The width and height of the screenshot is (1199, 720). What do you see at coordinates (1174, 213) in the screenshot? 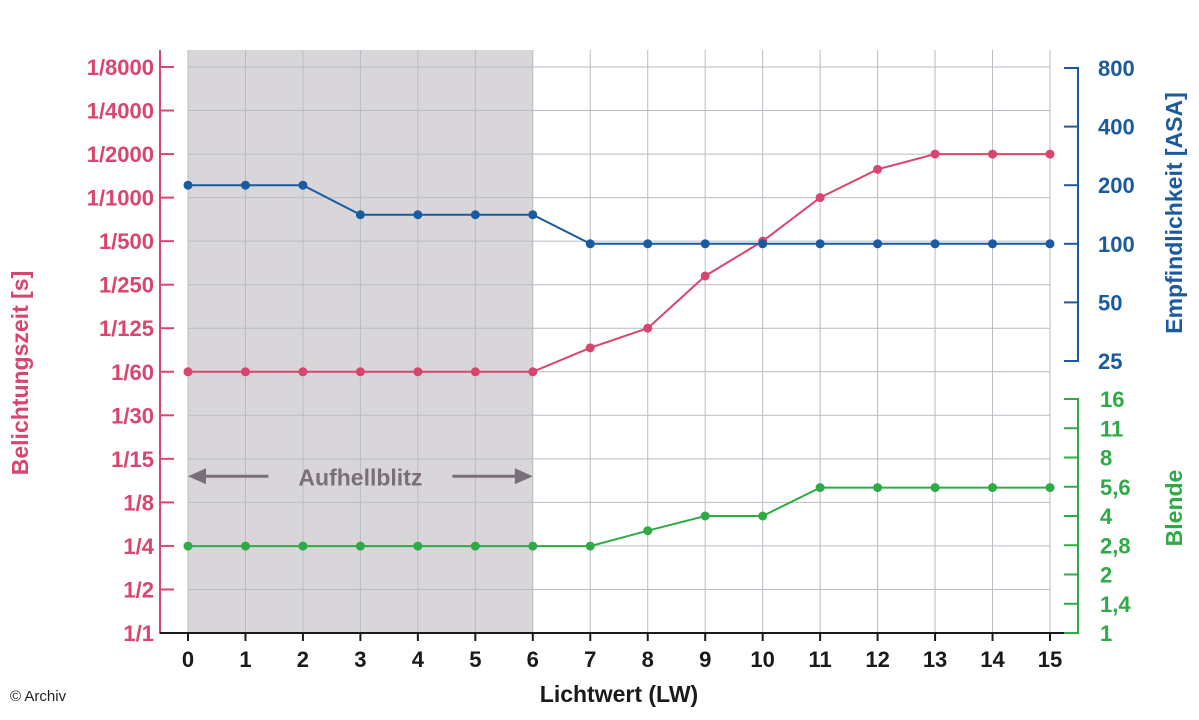
I see `y-axis-iso-label: Empfindlichkeit [ASA]` at bounding box center [1174, 213].